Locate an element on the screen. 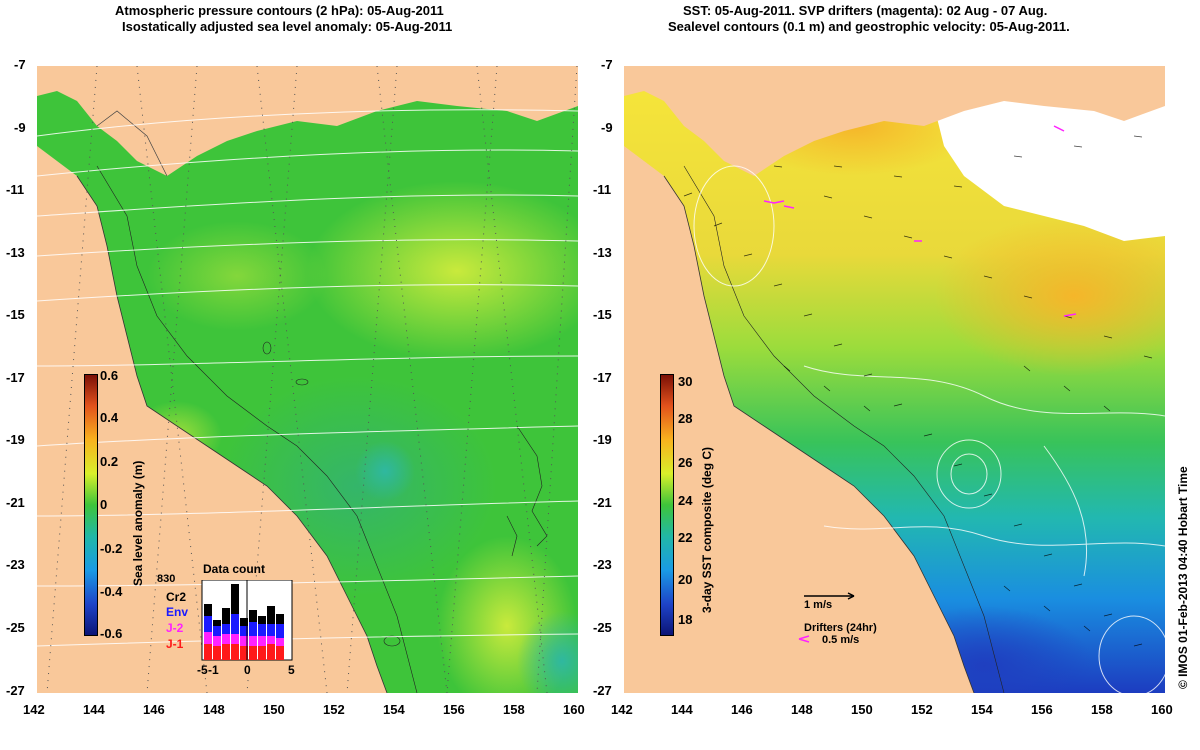  left-cbar-tick-neg0.6: -0.6 is located at coordinates (111, 633).